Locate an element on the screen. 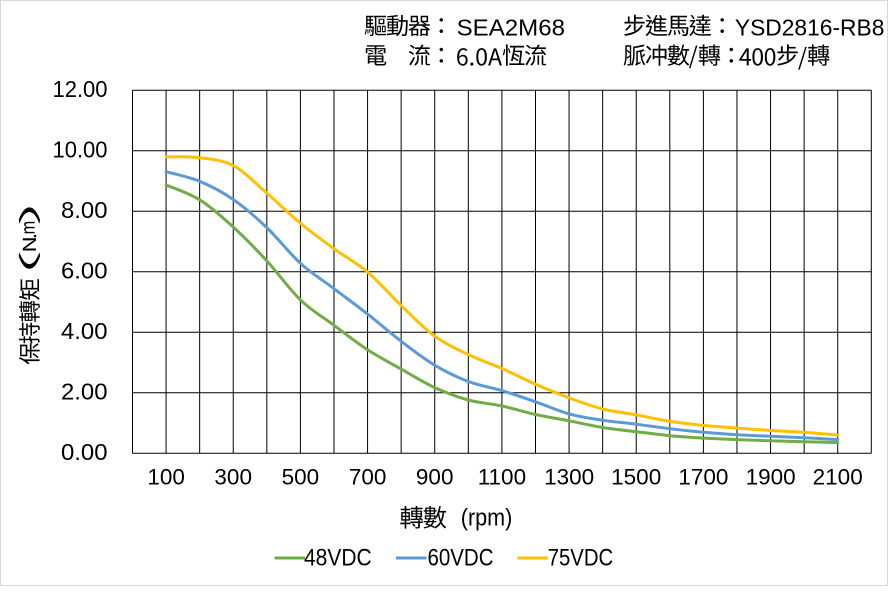 The width and height of the screenshot is (888, 591). svg-text: 0.00 is located at coordinates (84, 452).